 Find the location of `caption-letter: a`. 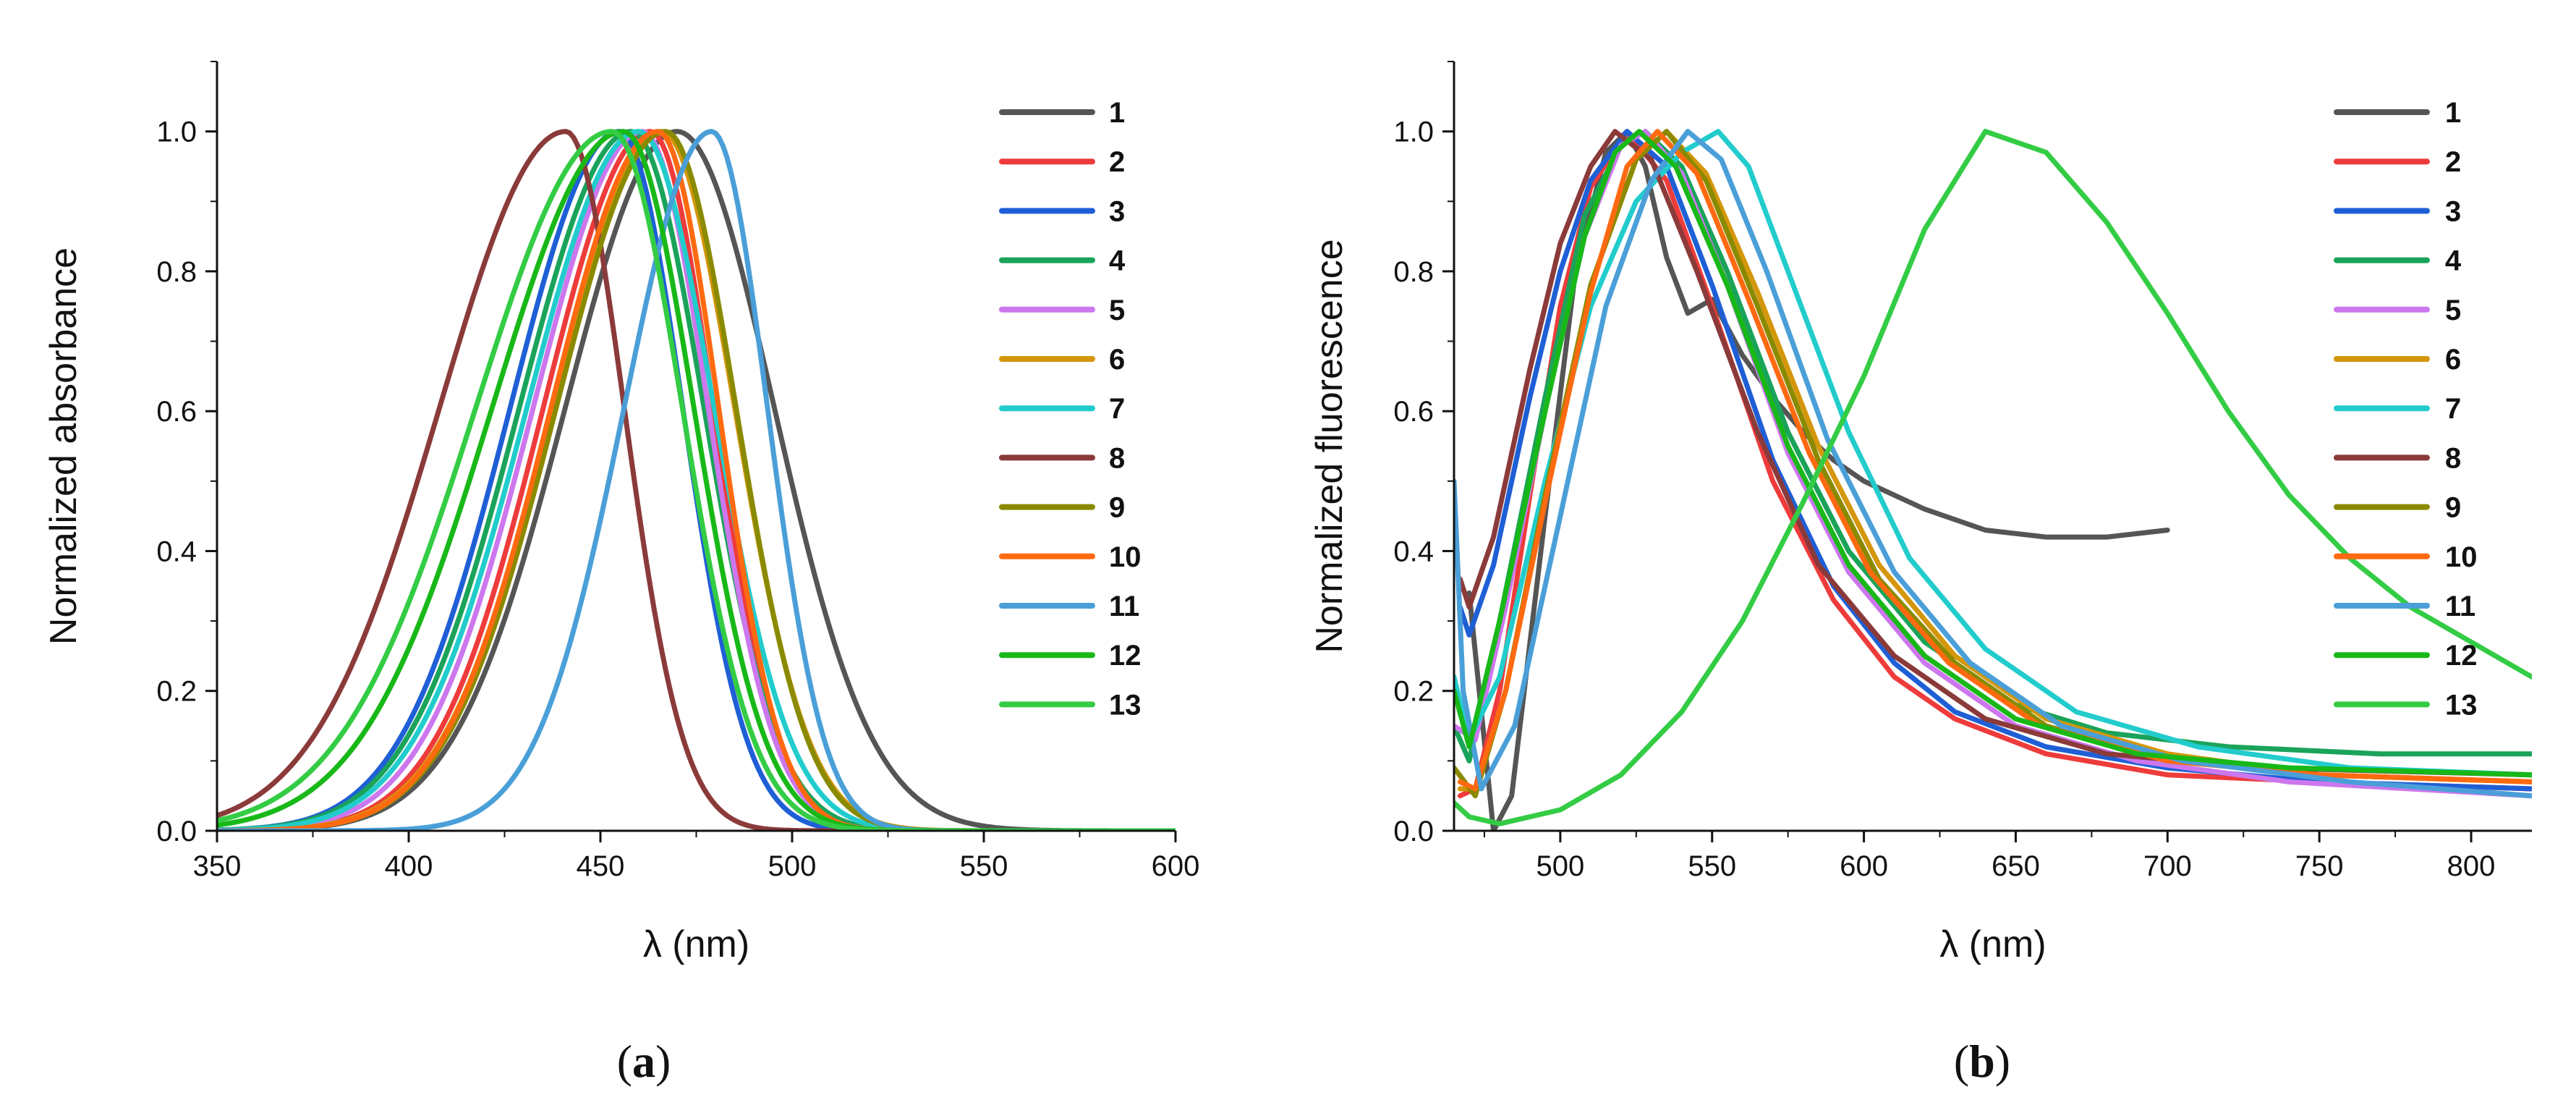

caption-letter: a is located at coordinates (643, 1061).